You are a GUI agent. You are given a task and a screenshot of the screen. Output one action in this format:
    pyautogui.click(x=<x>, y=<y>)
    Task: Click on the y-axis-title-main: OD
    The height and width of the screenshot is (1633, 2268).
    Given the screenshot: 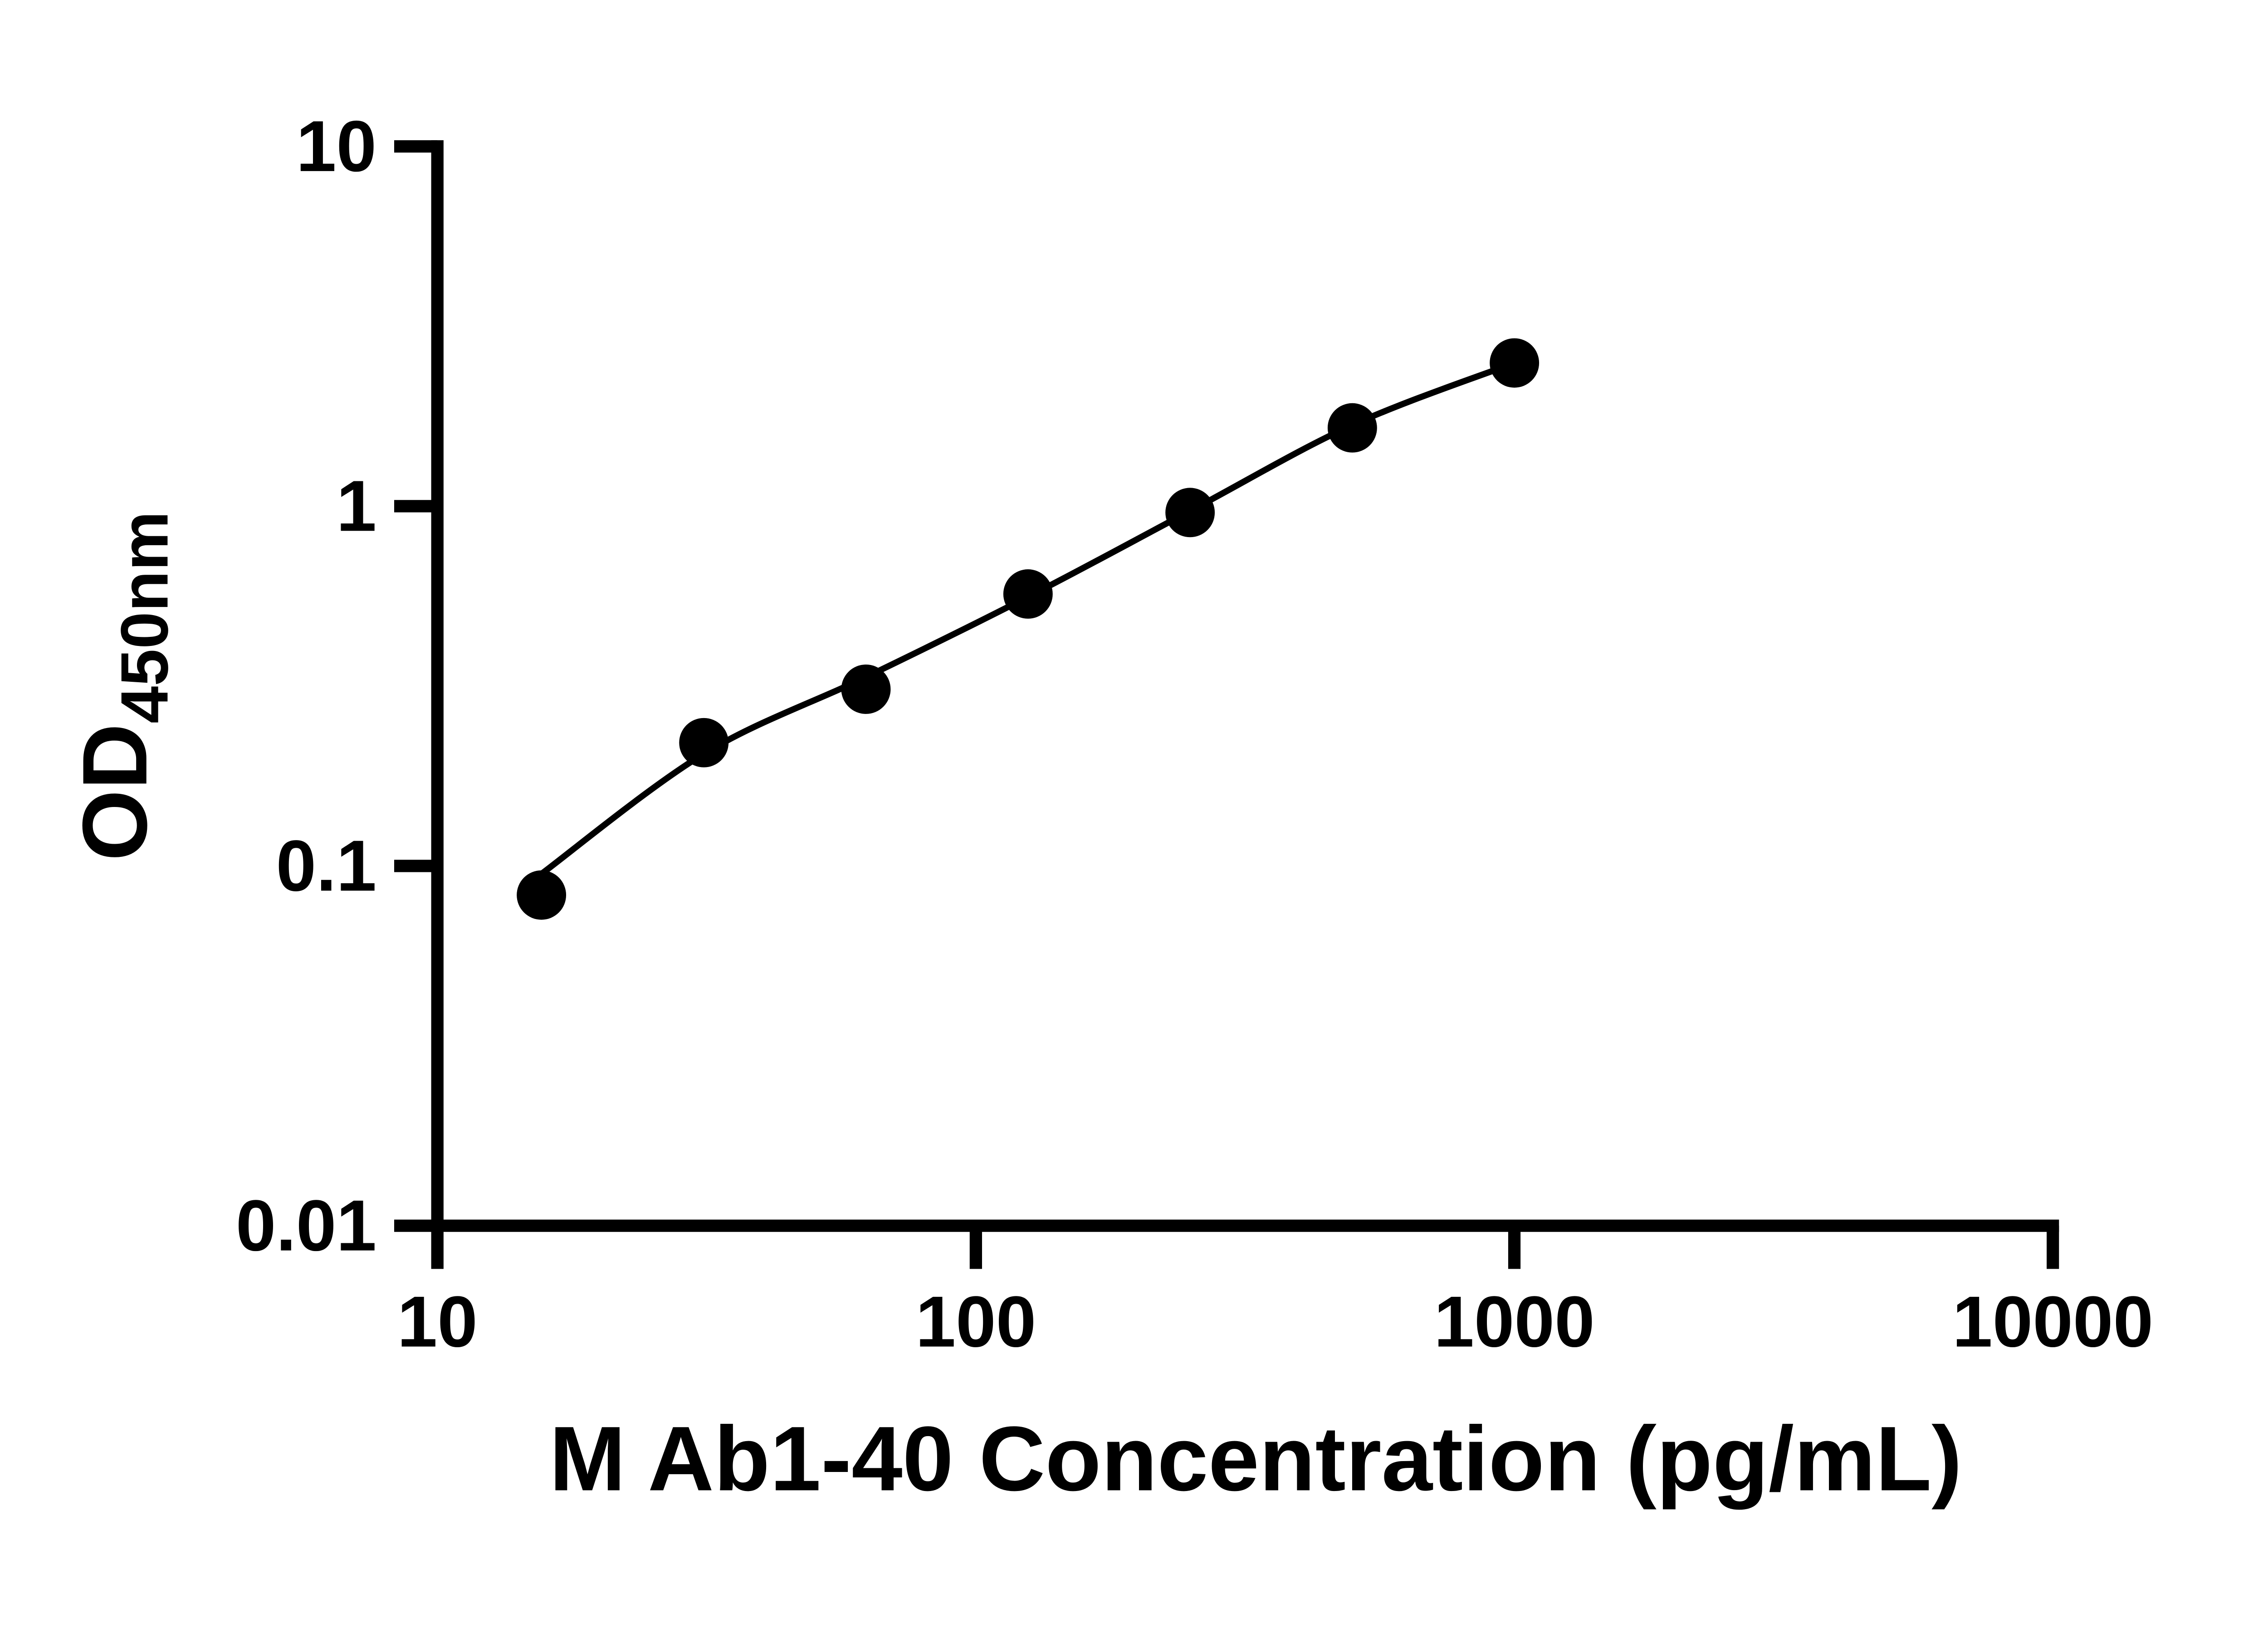 What is the action you would take?
    pyautogui.click(x=115, y=792)
    